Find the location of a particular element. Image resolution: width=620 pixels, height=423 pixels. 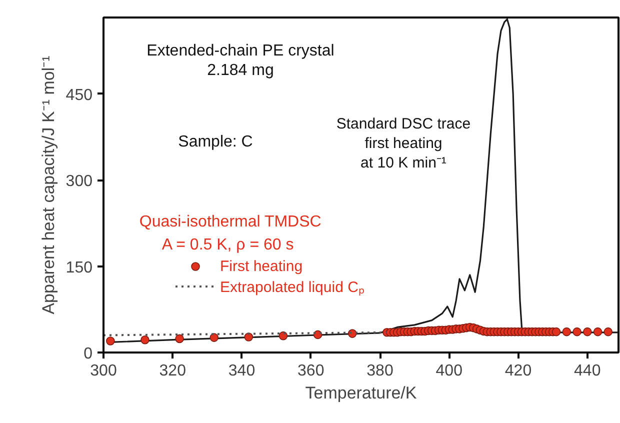

y-tick-label: 300 is located at coordinates (79, 181).